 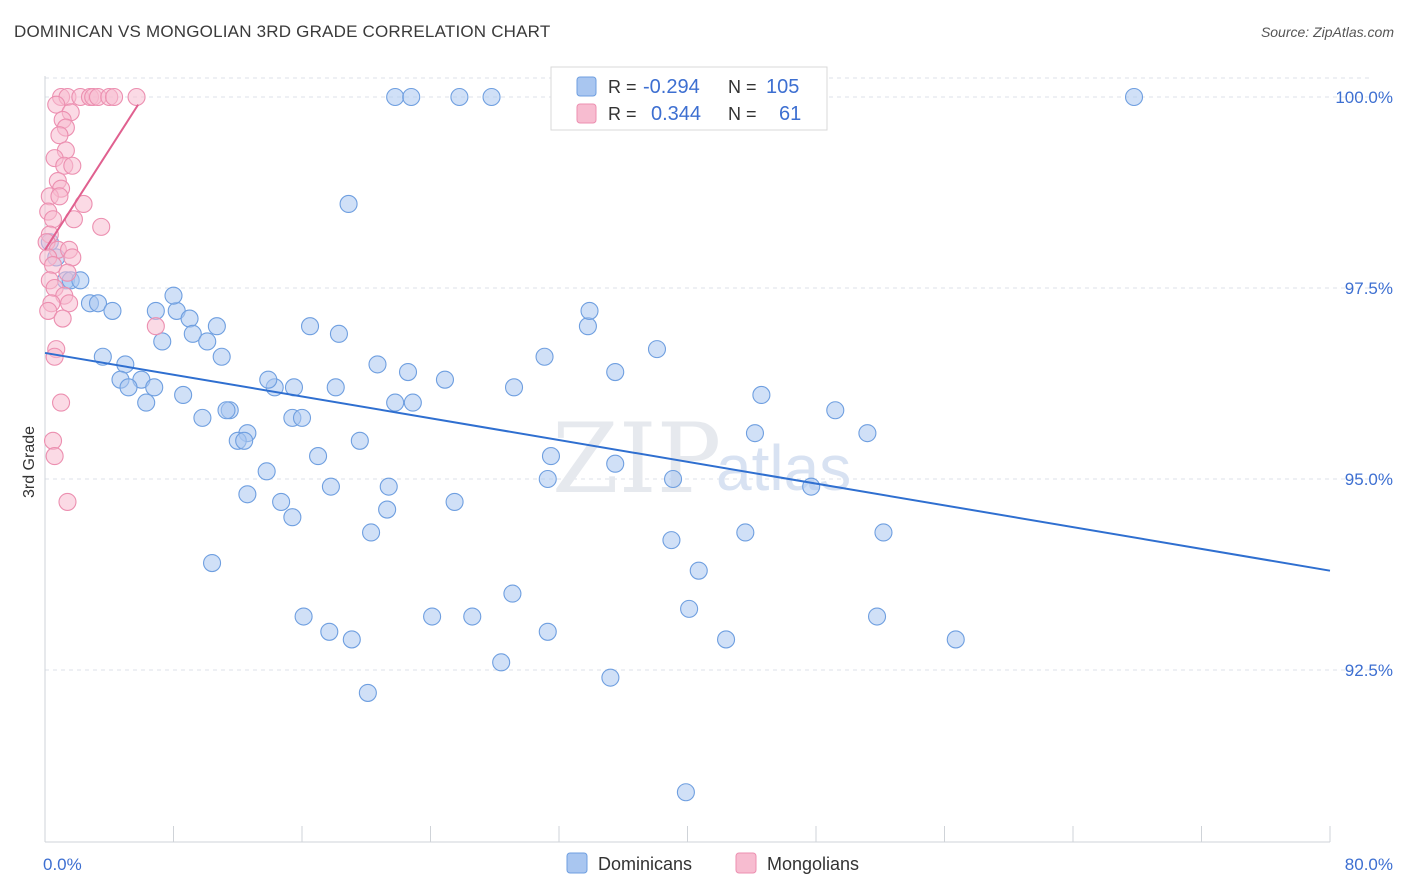 What do you see at coordinates (1364, 384) in the screenshot?
I see `y-tick-labels: 92.5% 95.0% 97.5% 100.0%` at bounding box center [1364, 384].